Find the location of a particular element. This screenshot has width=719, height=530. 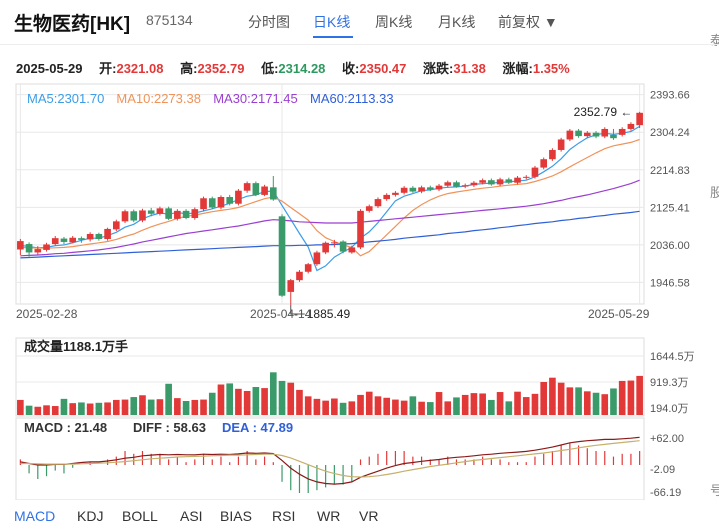

tab-monthly-k: 月K线 is located at coordinates (457, 22).